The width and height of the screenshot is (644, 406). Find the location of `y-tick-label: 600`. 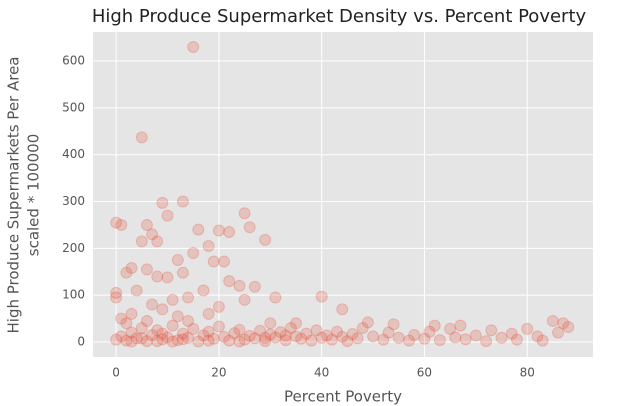

y-tick-label: 600 is located at coordinates (73, 61).